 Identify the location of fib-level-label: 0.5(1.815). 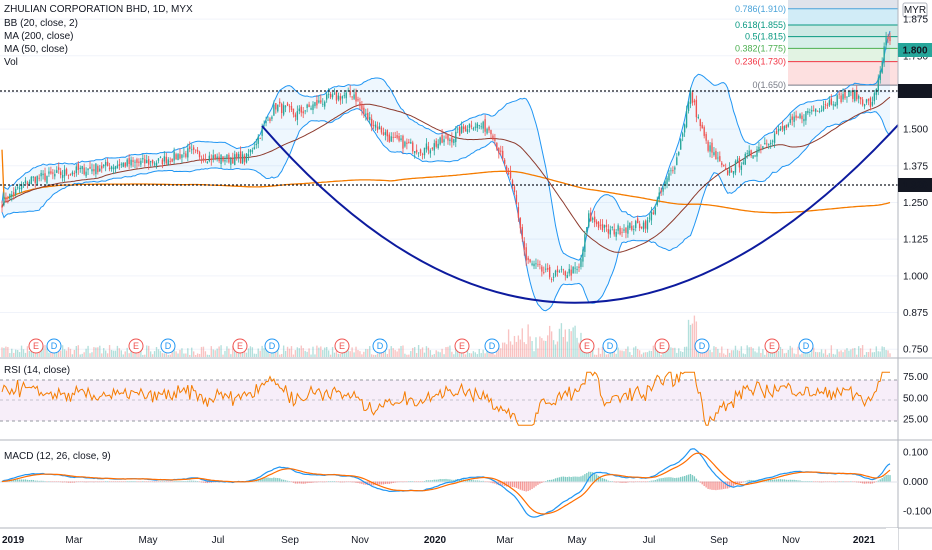
(765, 37).